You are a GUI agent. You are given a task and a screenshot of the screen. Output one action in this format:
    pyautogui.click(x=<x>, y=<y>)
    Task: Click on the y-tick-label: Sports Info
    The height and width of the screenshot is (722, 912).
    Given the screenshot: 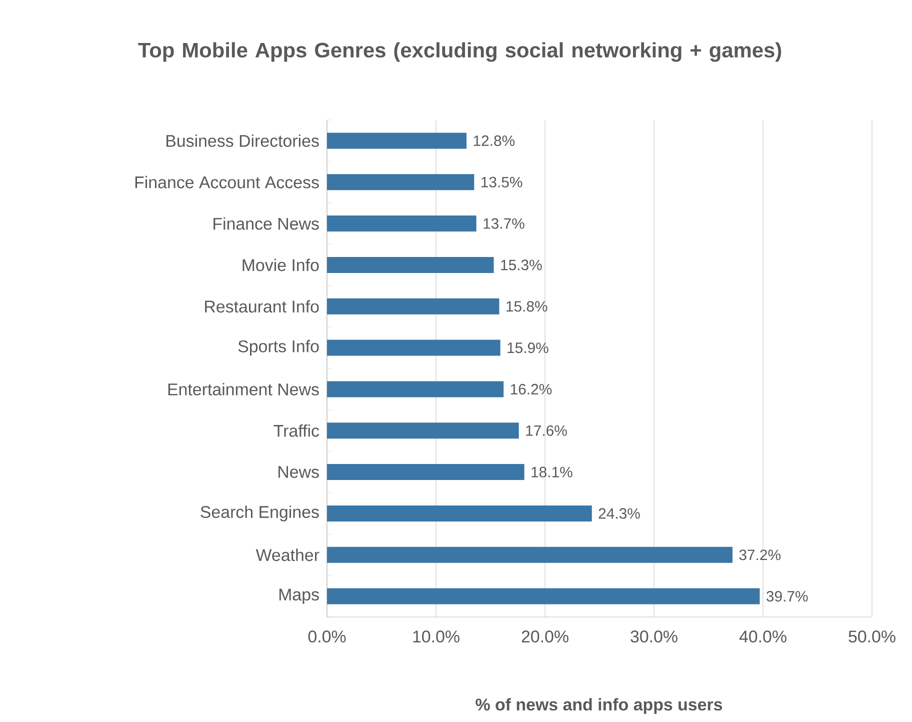 What is the action you would take?
    pyautogui.click(x=278, y=348)
    